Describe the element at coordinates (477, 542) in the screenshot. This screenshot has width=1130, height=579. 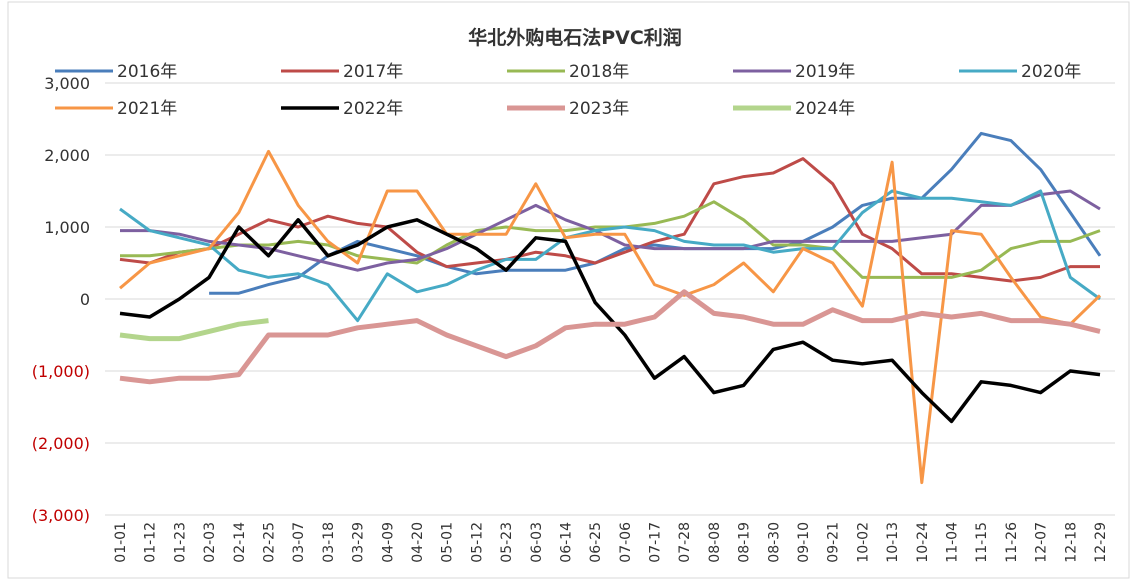
I see `x-tick-label: 05-12` at that location.